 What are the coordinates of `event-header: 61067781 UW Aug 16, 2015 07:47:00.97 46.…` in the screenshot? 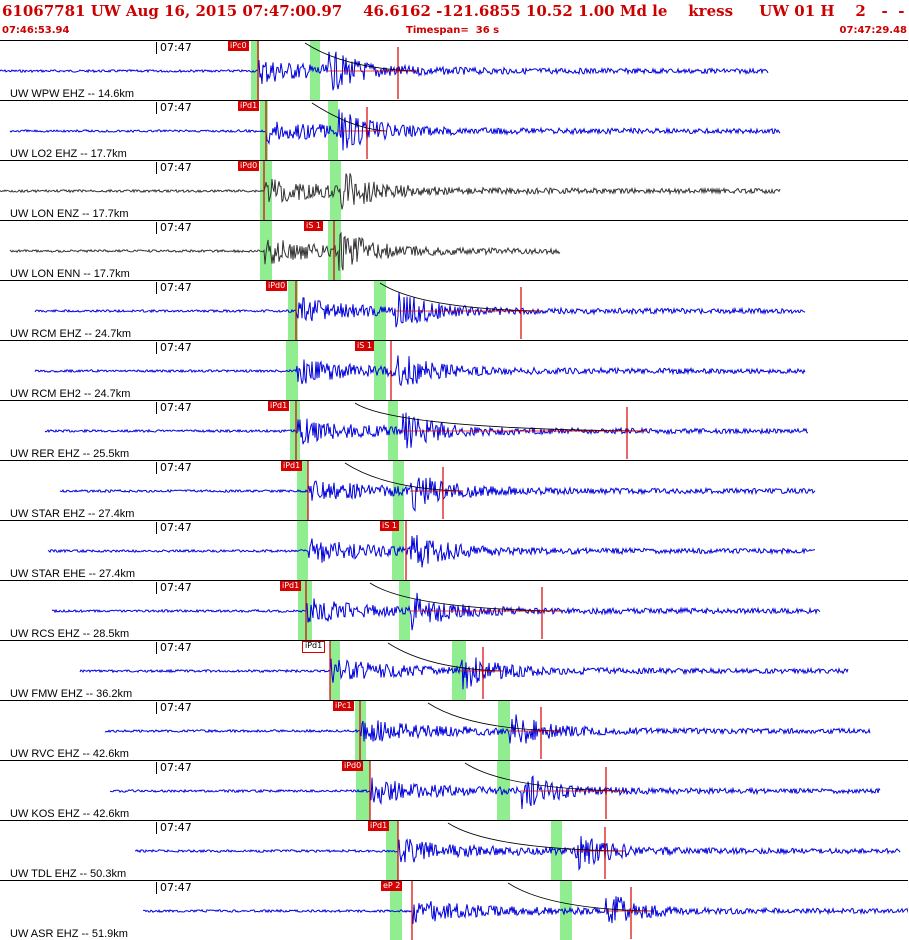 It's located at (454, 18).